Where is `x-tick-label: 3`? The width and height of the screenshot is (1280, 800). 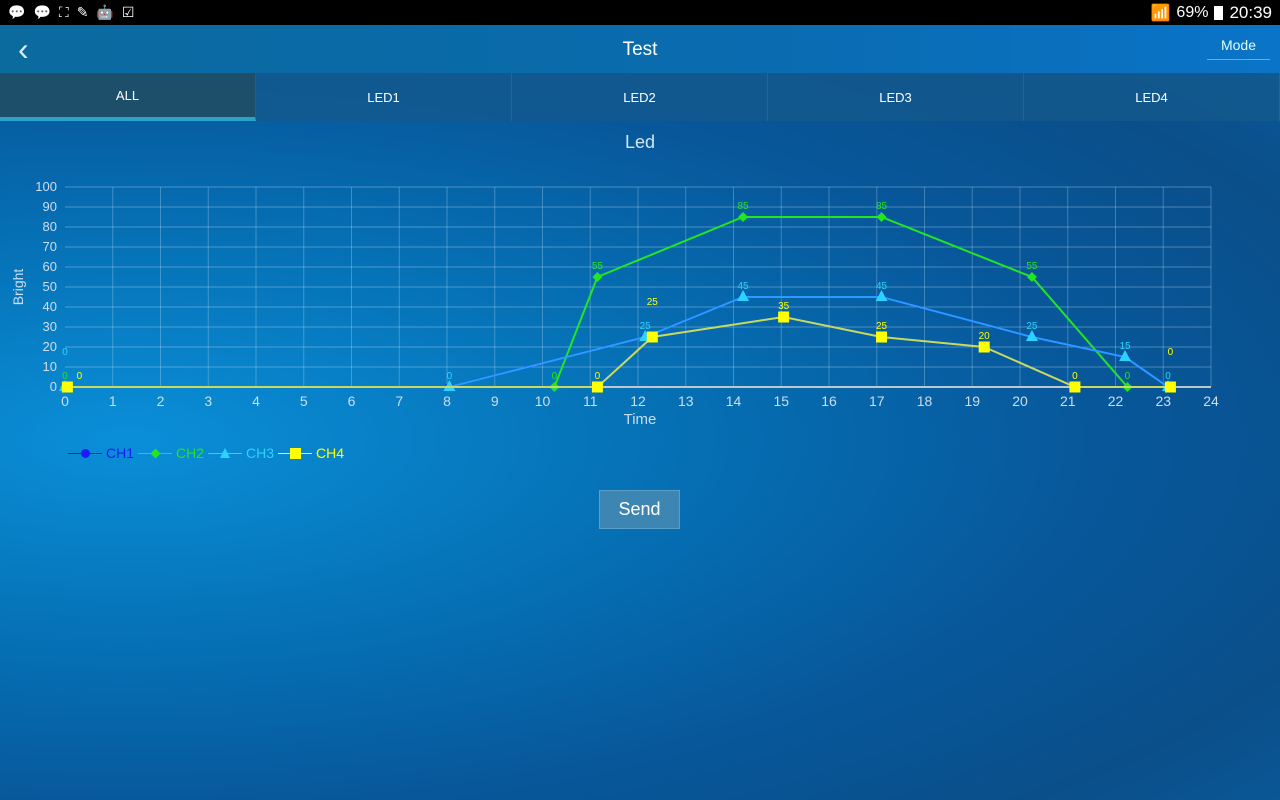
x-tick-label: 3 is located at coordinates (208, 401).